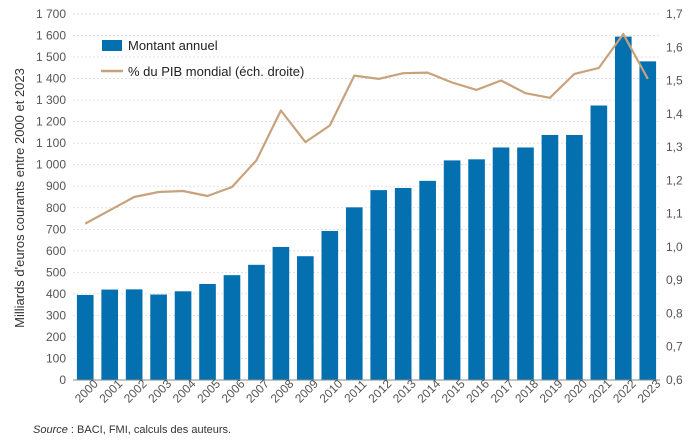  What do you see at coordinates (208, 391) in the screenshot?
I see `x-tick-label: 2005` at bounding box center [208, 391].